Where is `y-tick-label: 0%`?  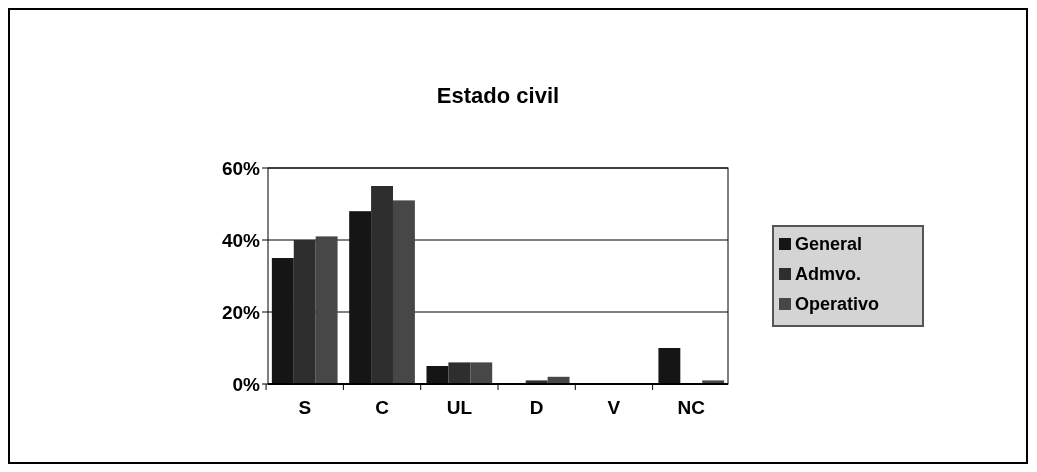 y-tick-label: 0% is located at coordinates (246, 384).